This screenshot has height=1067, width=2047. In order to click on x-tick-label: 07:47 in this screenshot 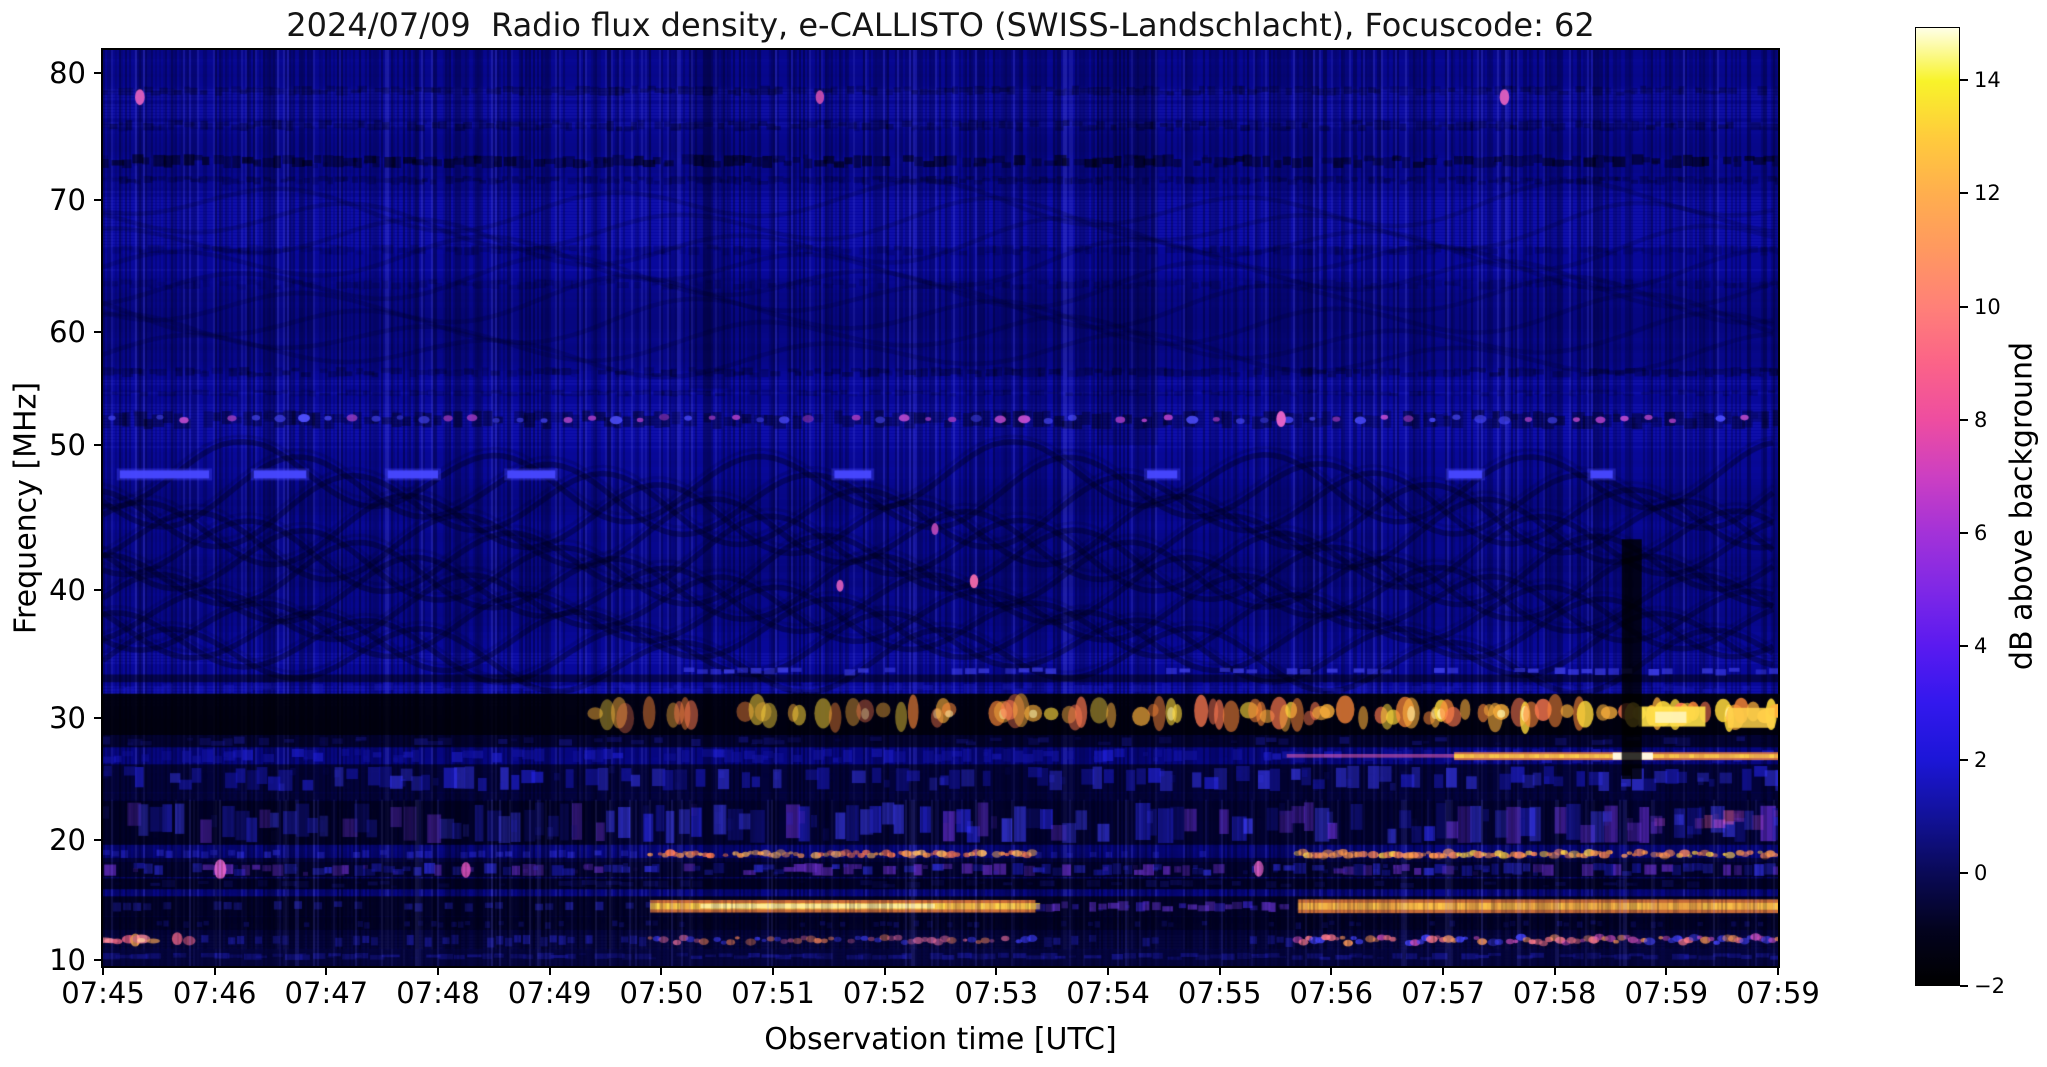, I will do `click(326, 993)`.